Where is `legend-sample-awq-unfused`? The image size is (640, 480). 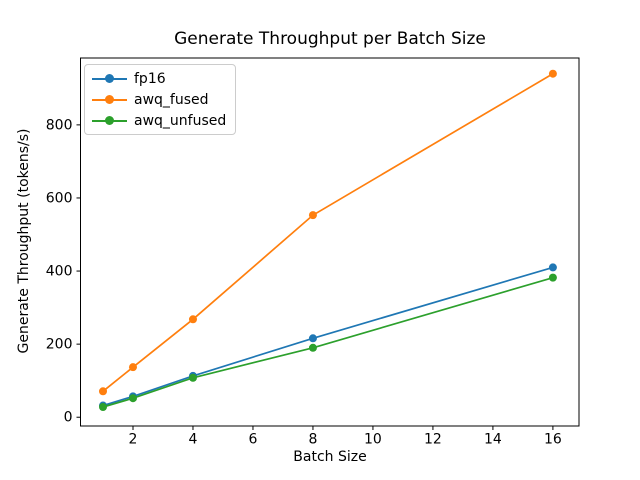
legend-sample-awq-unfused is located at coordinates (109, 120).